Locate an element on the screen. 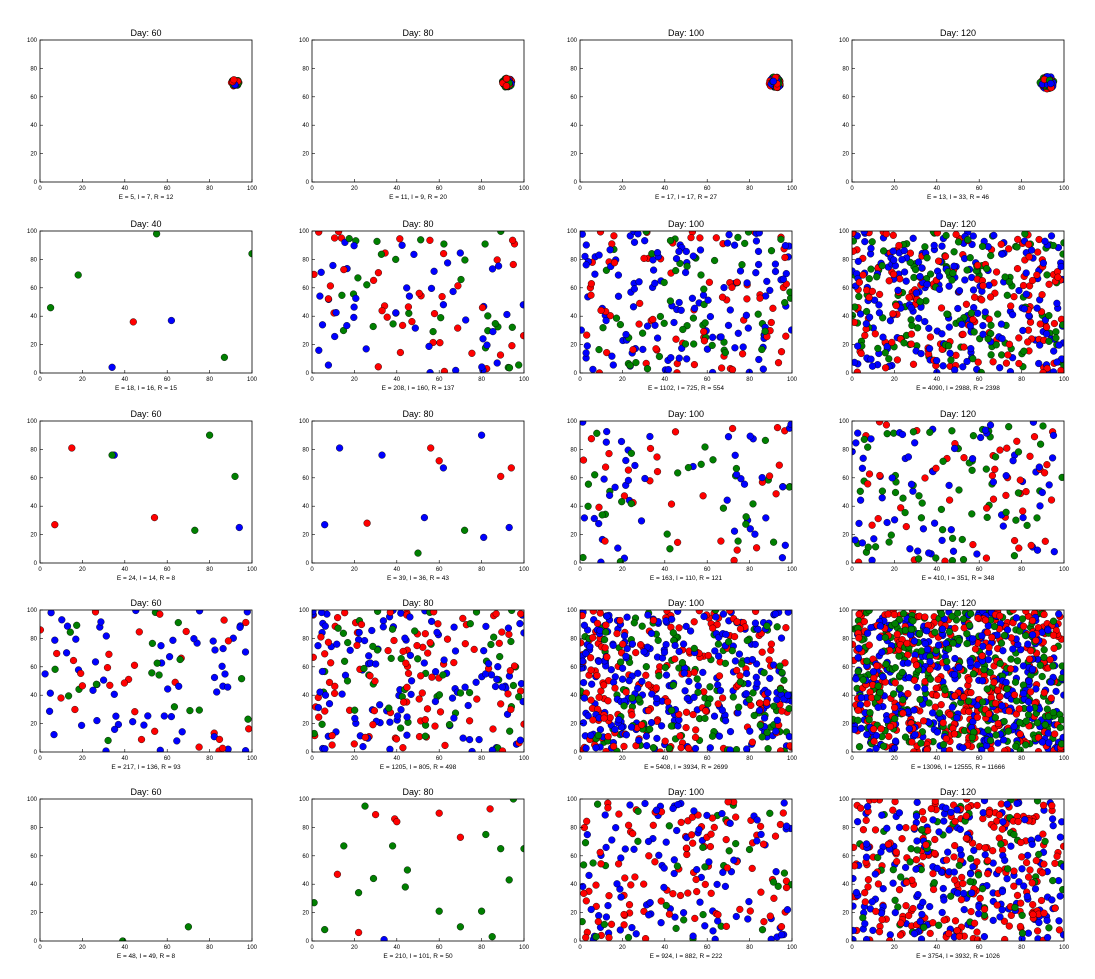 The image size is (1095, 979). panel-caption: E = 1102, I = 725, R = 554 is located at coordinates (686, 388).